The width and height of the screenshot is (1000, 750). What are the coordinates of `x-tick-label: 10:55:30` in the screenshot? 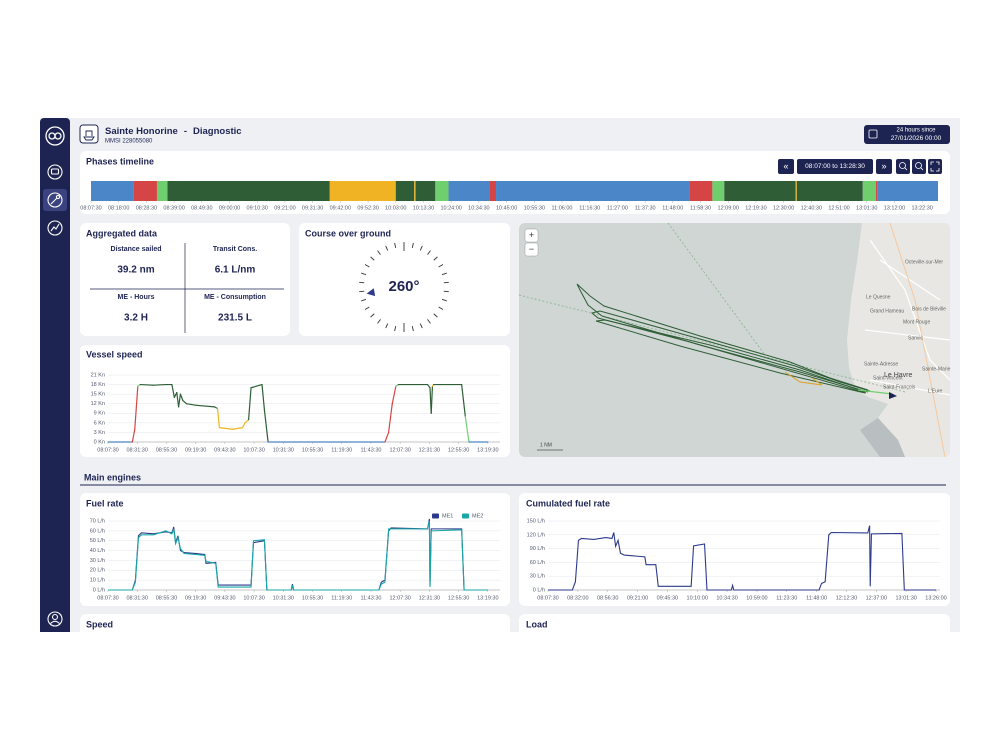 It's located at (312, 598).